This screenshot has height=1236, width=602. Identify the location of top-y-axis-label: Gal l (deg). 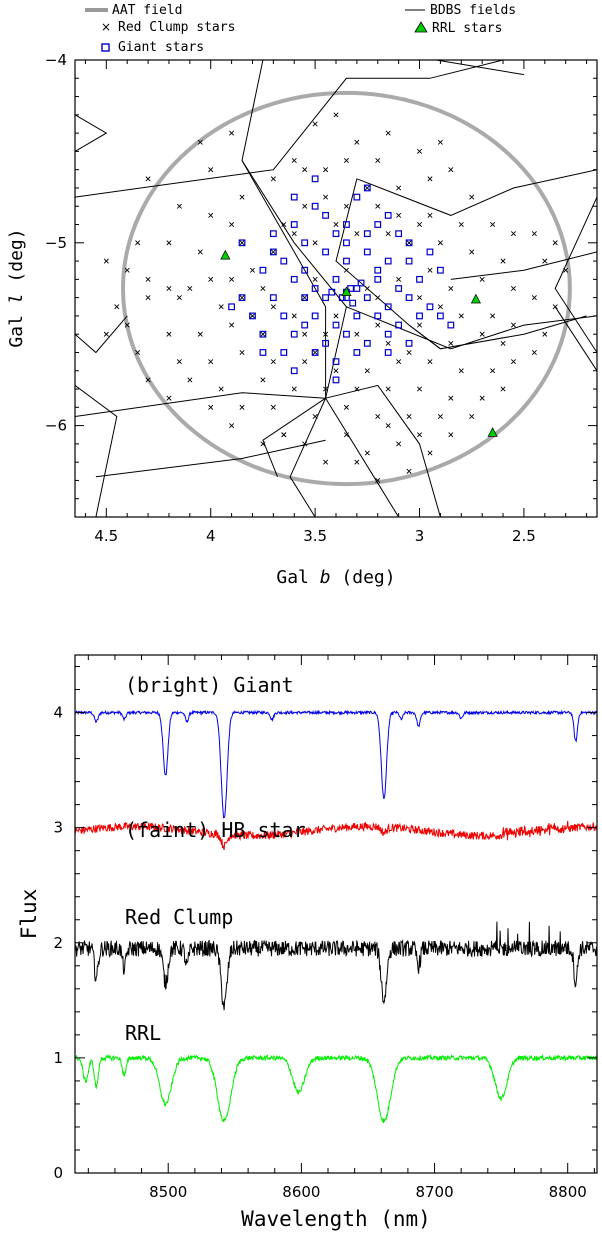
(16, 287).